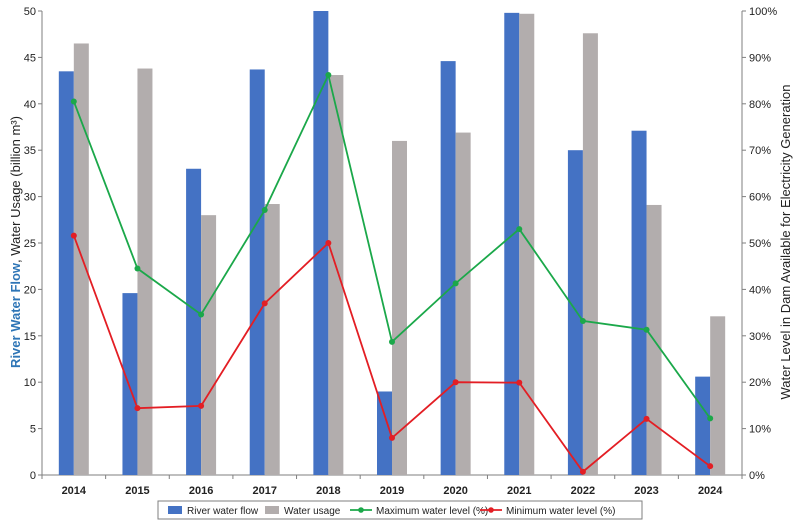 The width and height of the screenshot is (800, 523). I want to click on point-minimum-water-level-2018, so click(328, 243).